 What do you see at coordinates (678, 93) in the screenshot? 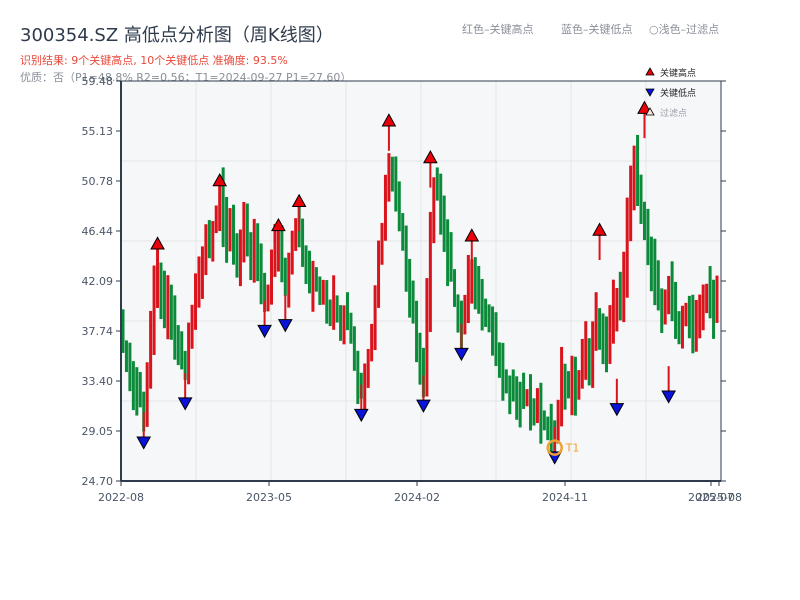
I see `legend-label: 关键低点` at bounding box center [678, 93].